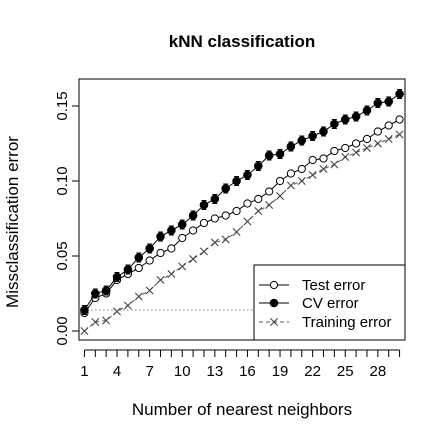 This screenshot has height=439, width=446. Describe the element at coordinates (280, 371) in the screenshot. I see `x-tick-label: 19` at that location.